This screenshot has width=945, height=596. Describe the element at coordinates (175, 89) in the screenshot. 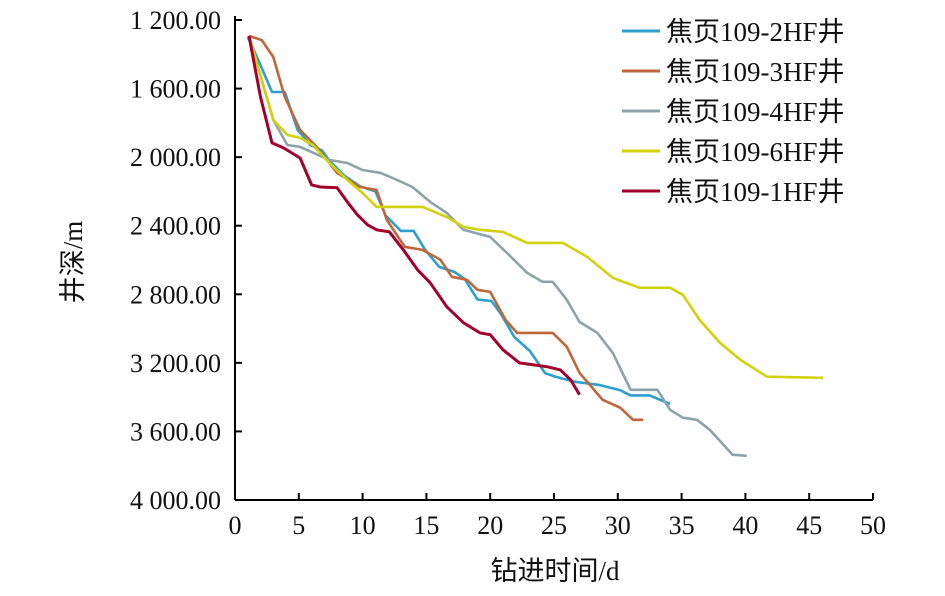

I see `y-tick-label: 1 600.00` at that location.